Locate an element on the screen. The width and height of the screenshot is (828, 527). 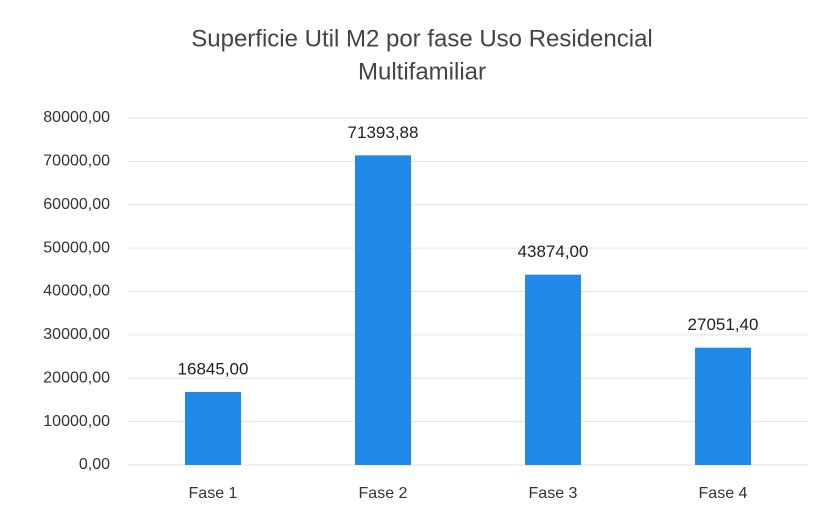
y-tick-label: 0,00 is located at coordinates (94, 464).